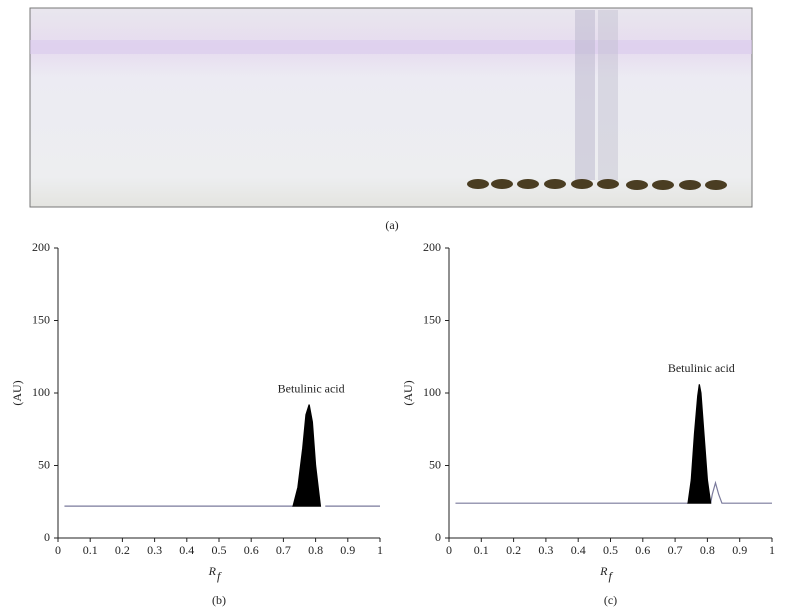  What do you see at coordinates (610, 600) in the screenshot?
I see `caption: (c)` at bounding box center [610, 600].